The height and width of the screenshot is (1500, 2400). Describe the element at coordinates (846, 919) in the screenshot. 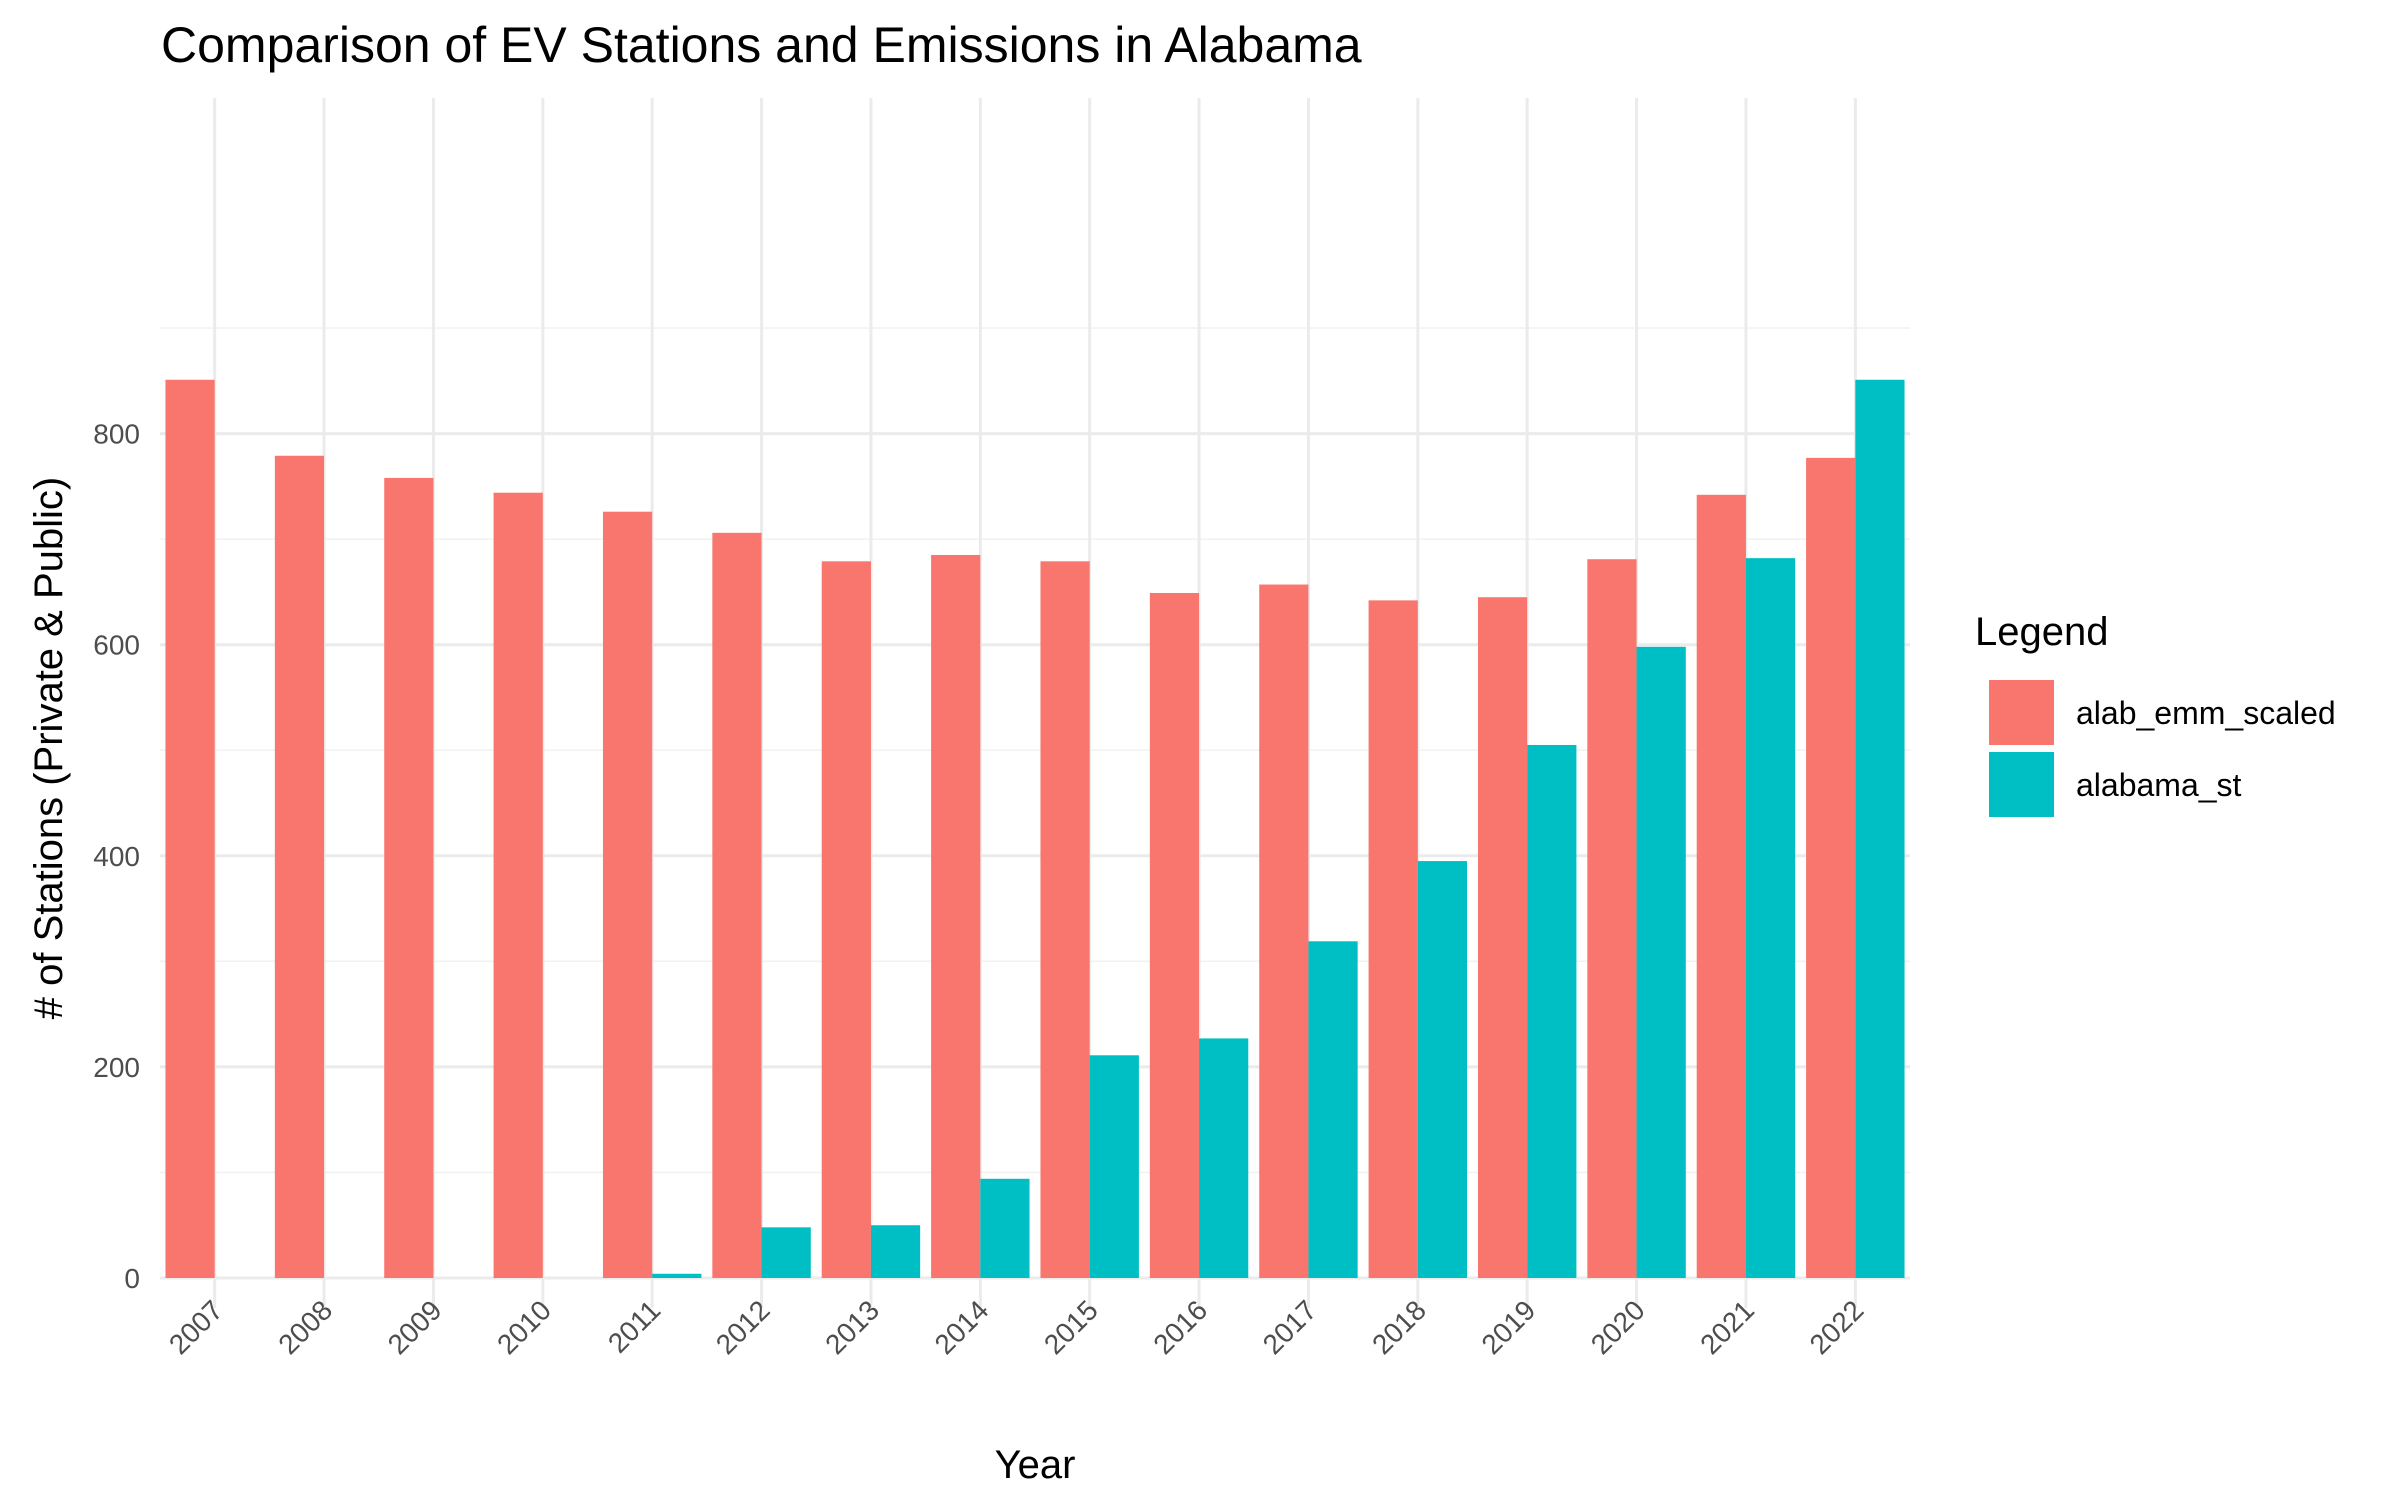

I see `bar-alab_emm_scaled-2013` at that location.